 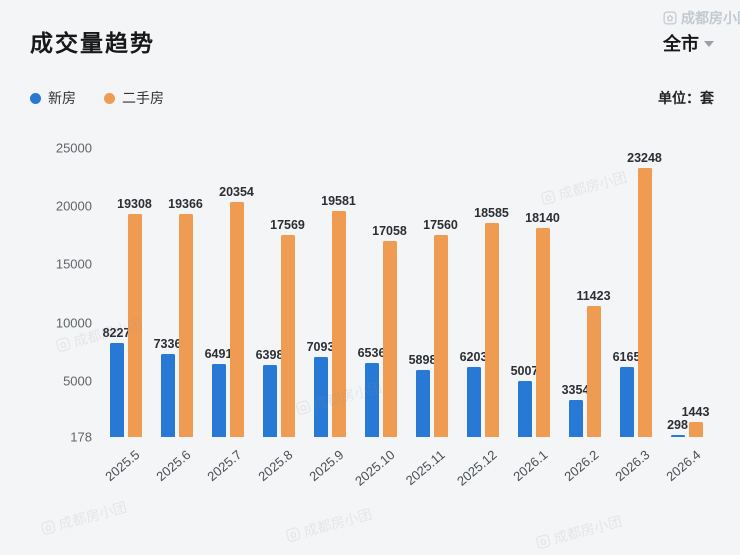 I want to click on bar-new-homes: 6536, so click(x=371, y=391).